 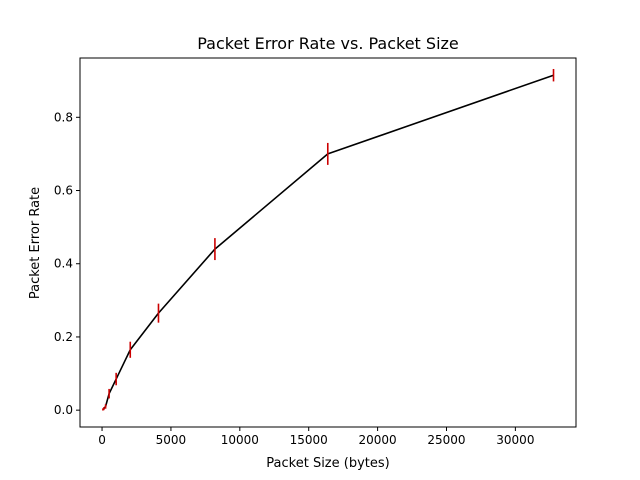 What do you see at coordinates (446, 440) in the screenshot?
I see `x-tick-label: 25000` at bounding box center [446, 440].